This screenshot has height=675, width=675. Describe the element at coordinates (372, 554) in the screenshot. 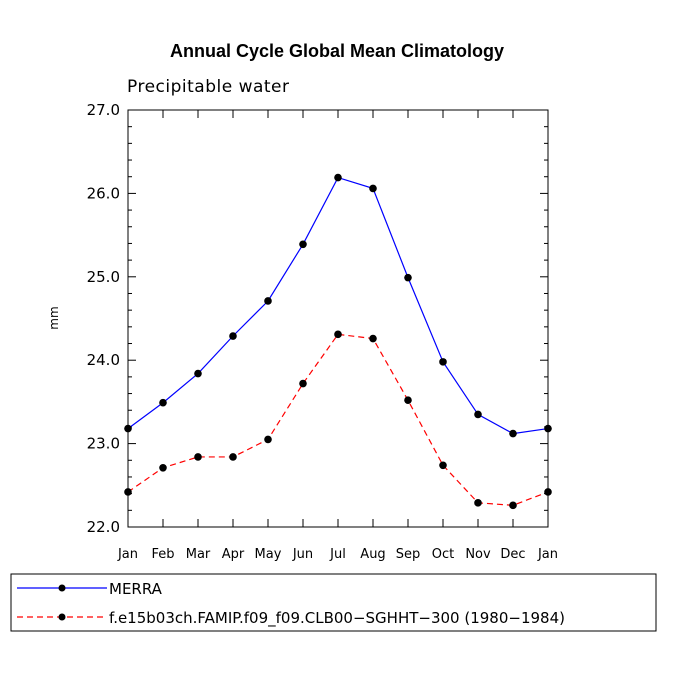

I see `x-tick-label: Aug` at that location.